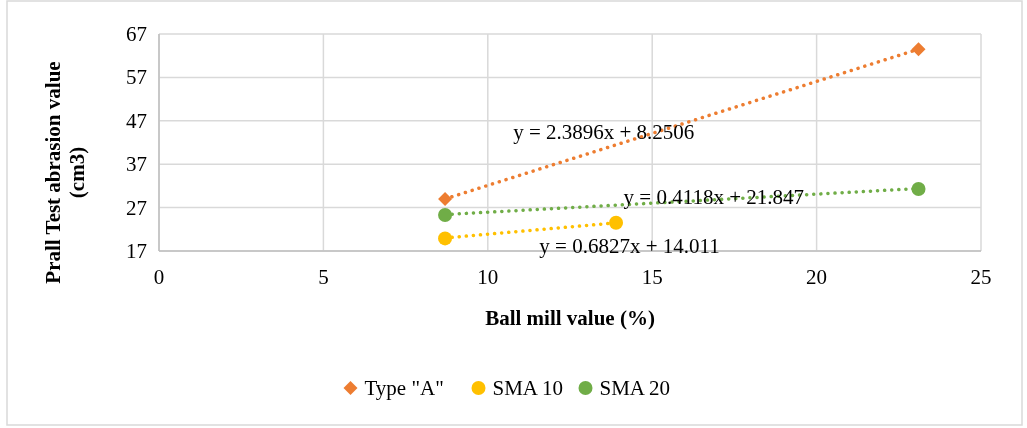 The width and height of the screenshot is (1027, 428). I want to click on x-tick-label: 15, so click(652, 277).